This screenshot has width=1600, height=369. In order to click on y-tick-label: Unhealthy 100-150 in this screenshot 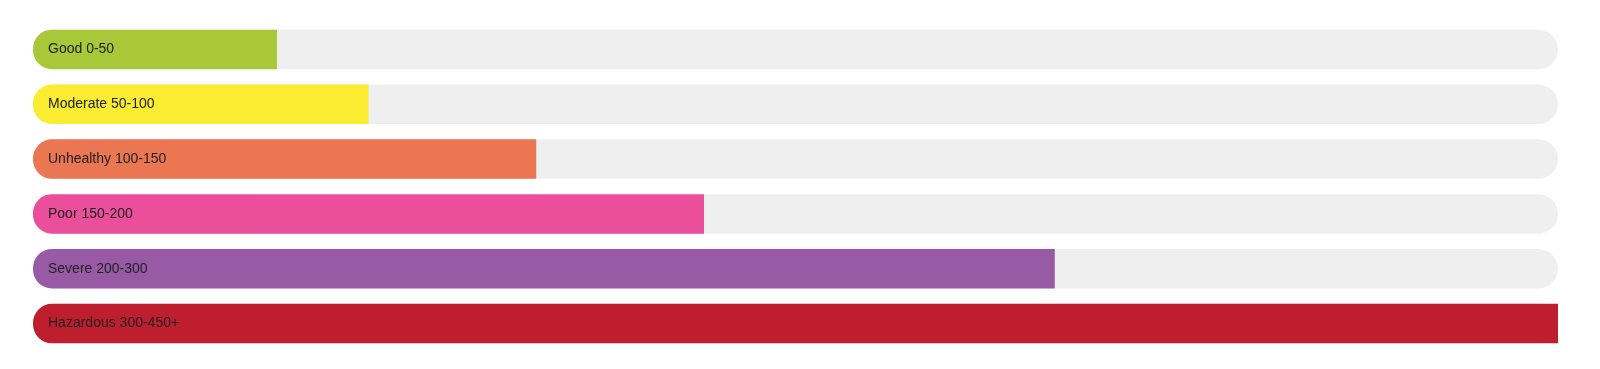, I will do `click(107, 157)`.